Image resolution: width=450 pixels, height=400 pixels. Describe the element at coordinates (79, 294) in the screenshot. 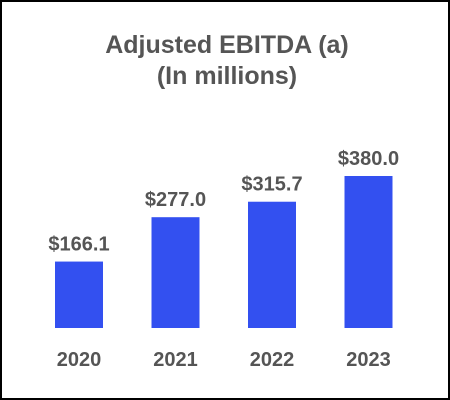

I see `bar-2020` at that location.